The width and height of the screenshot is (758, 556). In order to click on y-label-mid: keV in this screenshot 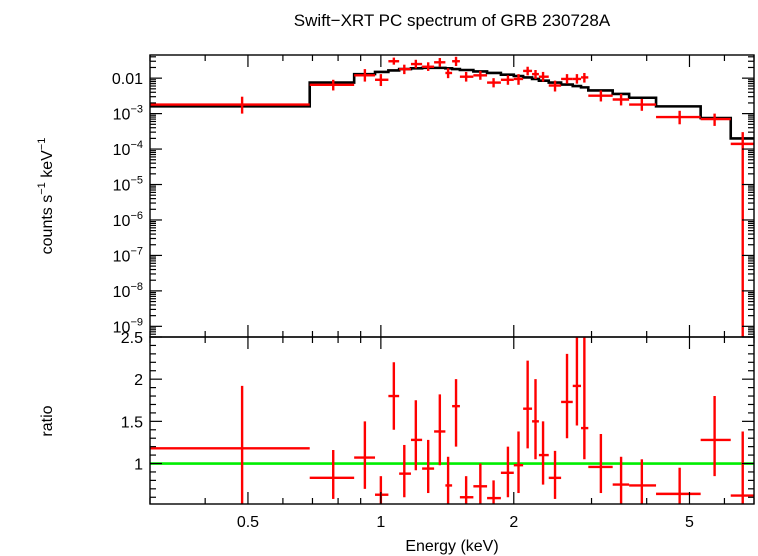, I will do `click(47, 166)`.